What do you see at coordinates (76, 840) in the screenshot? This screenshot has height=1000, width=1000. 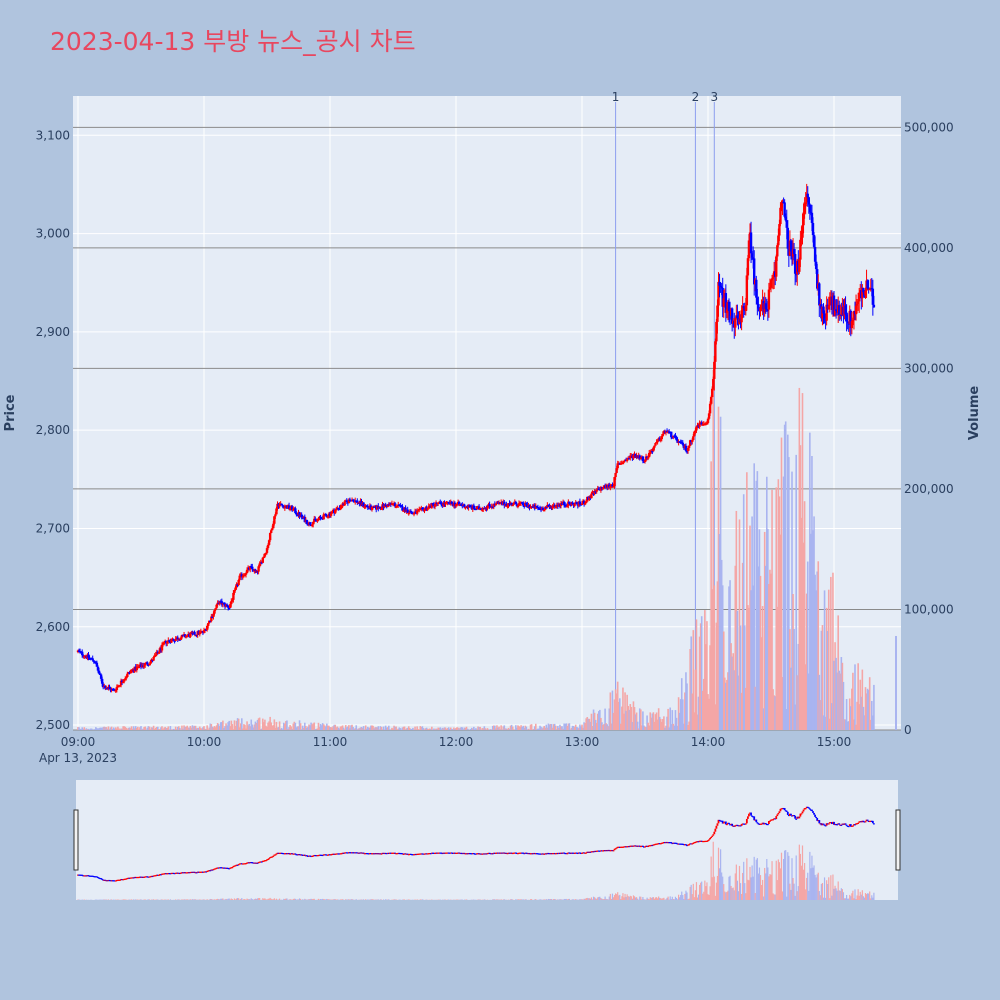 I see `range-slider-left-handle` at bounding box center [76, 840].